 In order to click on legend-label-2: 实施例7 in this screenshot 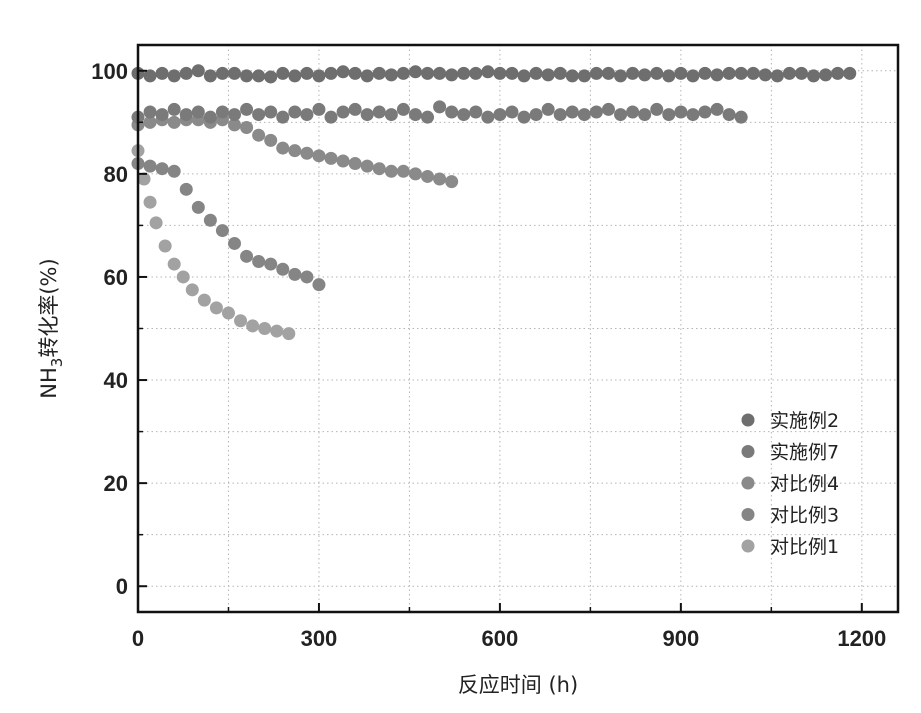, I will do `click(804, 453)`.